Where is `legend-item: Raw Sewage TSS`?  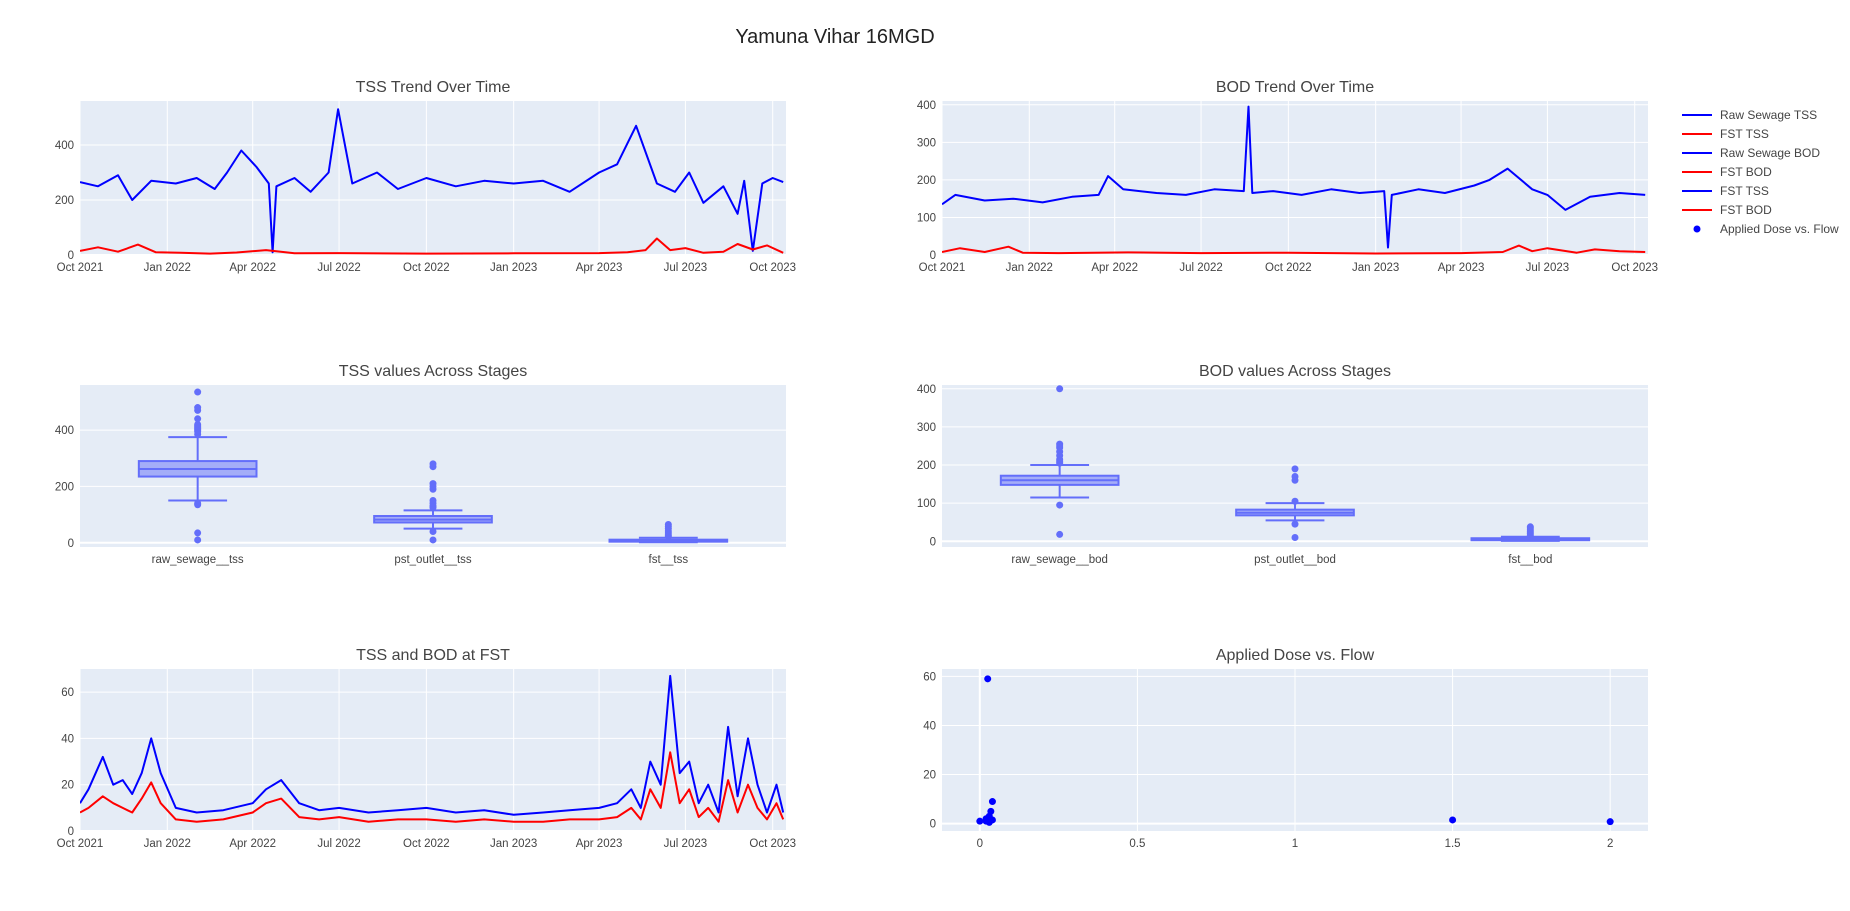
legend-item: Raw Sewage TSS is located at coordinates (1749, 115).